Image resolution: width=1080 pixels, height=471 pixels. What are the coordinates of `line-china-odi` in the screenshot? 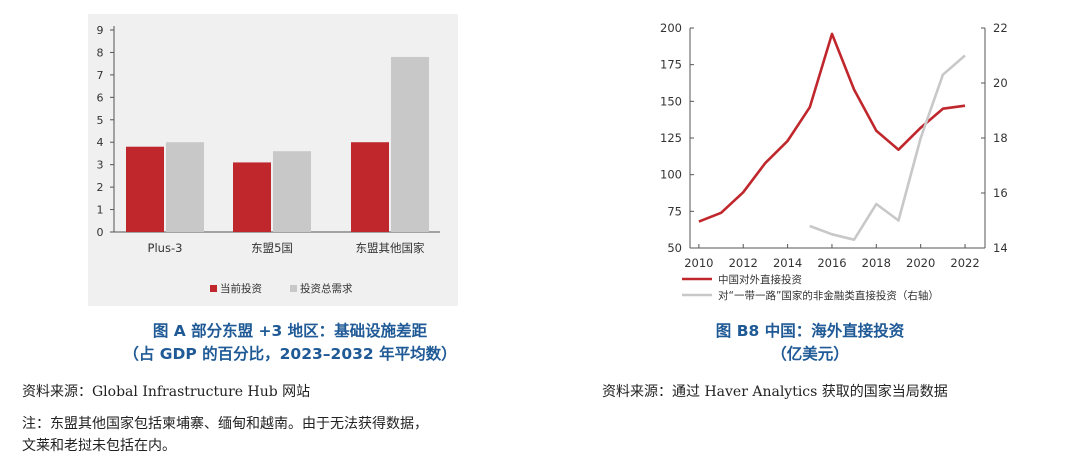 It's located at (832, 127).